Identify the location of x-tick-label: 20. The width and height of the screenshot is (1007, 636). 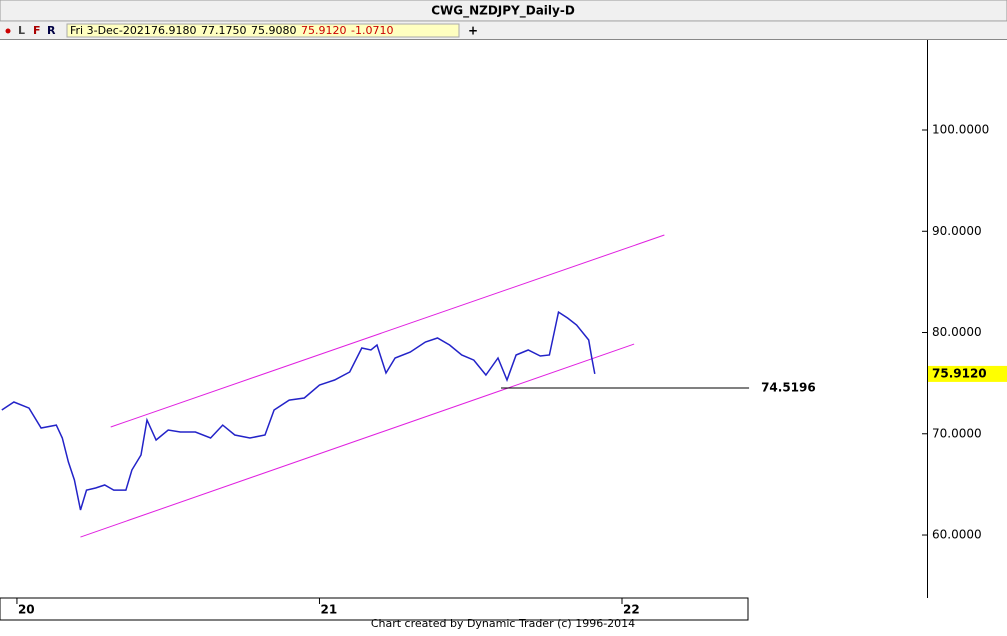
(26, 610).